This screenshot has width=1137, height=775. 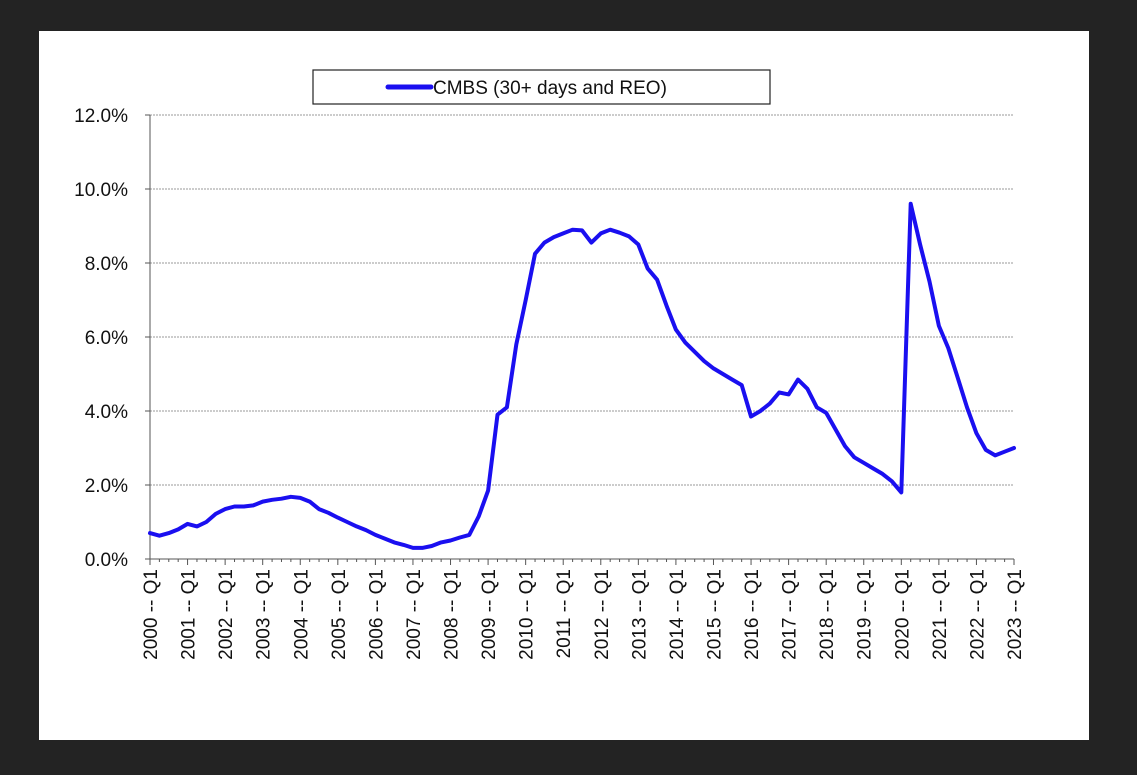 I want to click on x-tick-label: 2015 -- Q1, so click(x=714, y=614).